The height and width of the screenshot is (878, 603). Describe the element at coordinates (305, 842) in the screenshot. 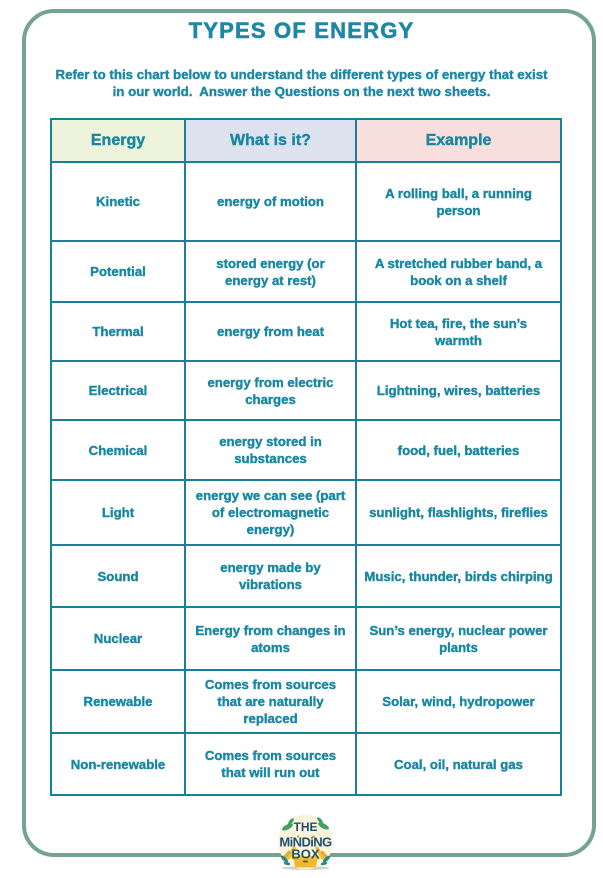

I see `svg-text: MiNDiNG` at that location.